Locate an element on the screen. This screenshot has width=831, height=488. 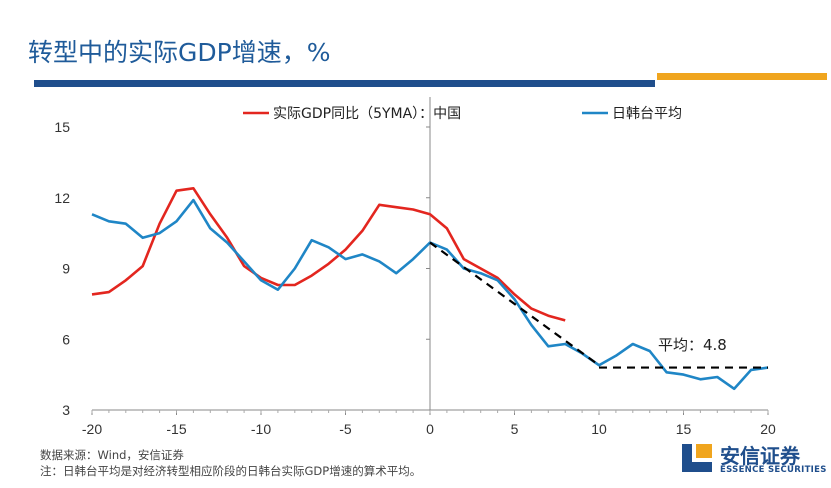
footnote: 注：日韩台平均是对经济转型相应阶段的日韩台实际GDP增速的算术平均。 is located at coordinates (231, 471).